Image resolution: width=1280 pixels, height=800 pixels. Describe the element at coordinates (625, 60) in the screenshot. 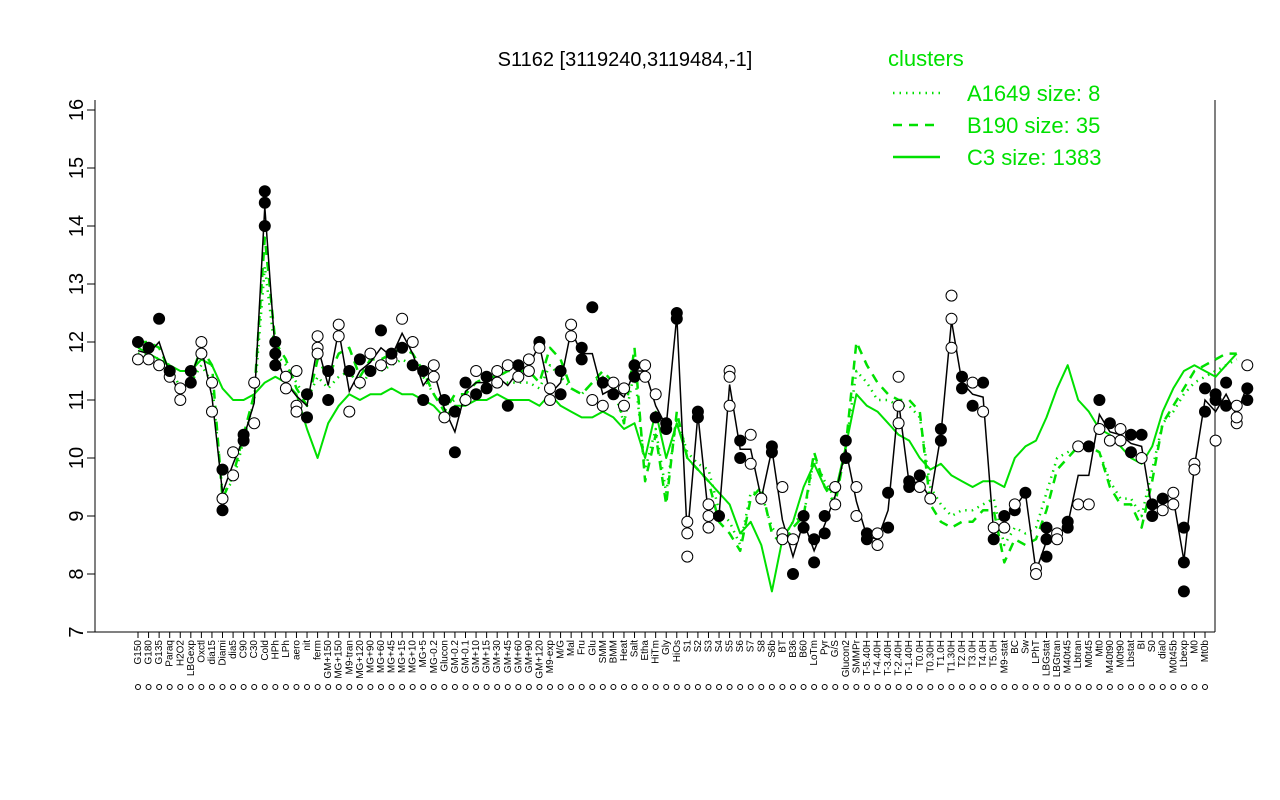

I see `chart-title: S1162 [3119240,3119484,-1]` at that location.